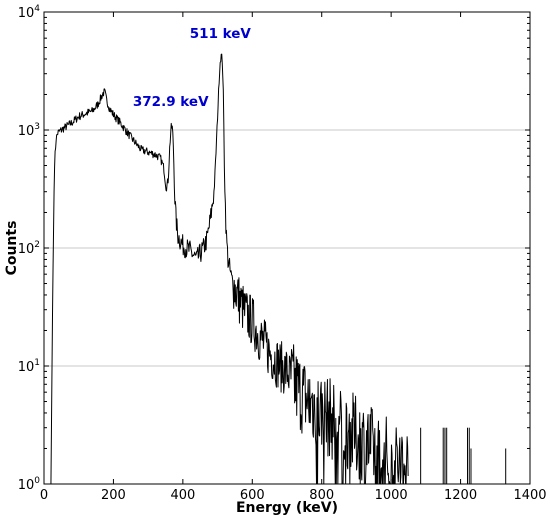 The height and width of the screenshot is (518, 550). I want to click on x-tick-label: 400, so click(182, 495).